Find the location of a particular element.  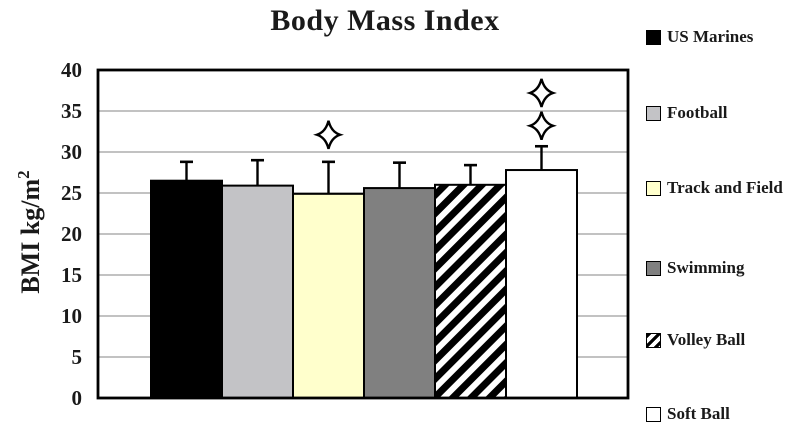

y-tick-label-0: 0 is located at coordinates (77, 398).